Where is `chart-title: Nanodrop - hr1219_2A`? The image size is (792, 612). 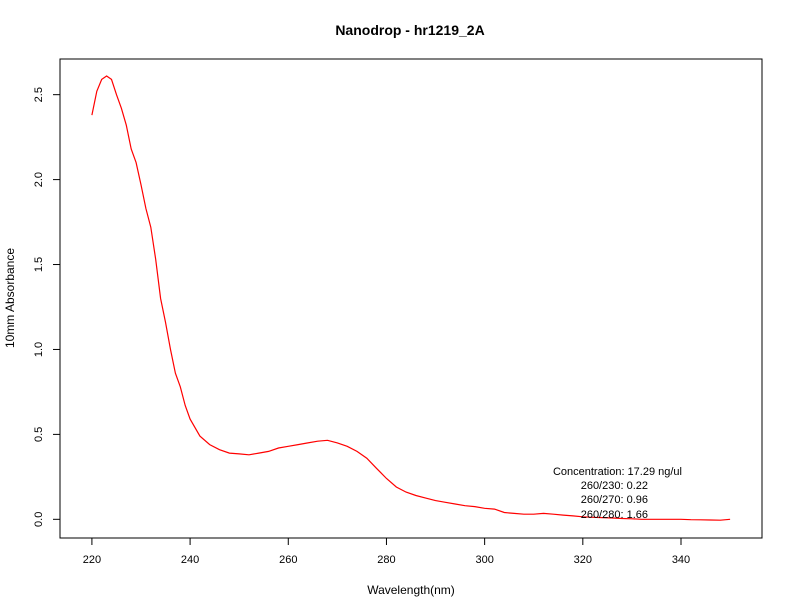 chart-title: Nanodrop - hr1219_2A is located at coordinates (409, 30).